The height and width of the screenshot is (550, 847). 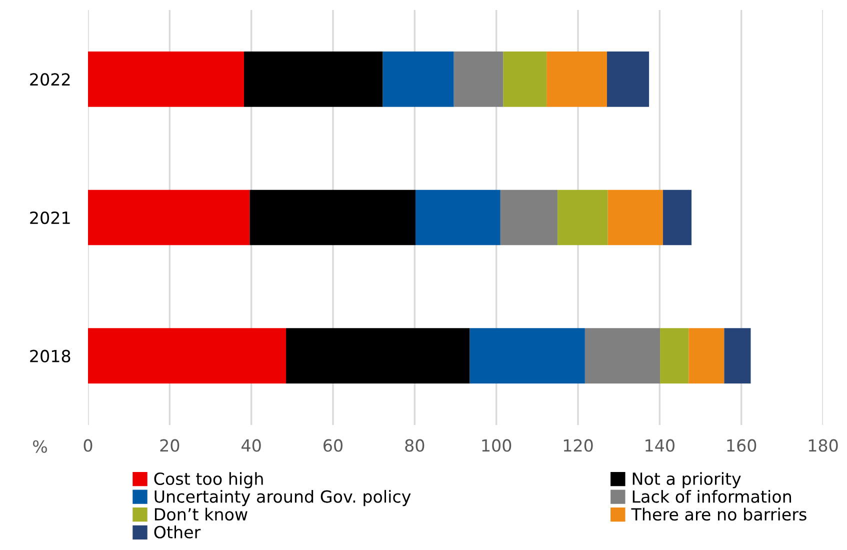 What do you see at coordinates (50, 79) in the screenshot?
I see `y-tick-label: 2022` at bounding box center [50, 79].